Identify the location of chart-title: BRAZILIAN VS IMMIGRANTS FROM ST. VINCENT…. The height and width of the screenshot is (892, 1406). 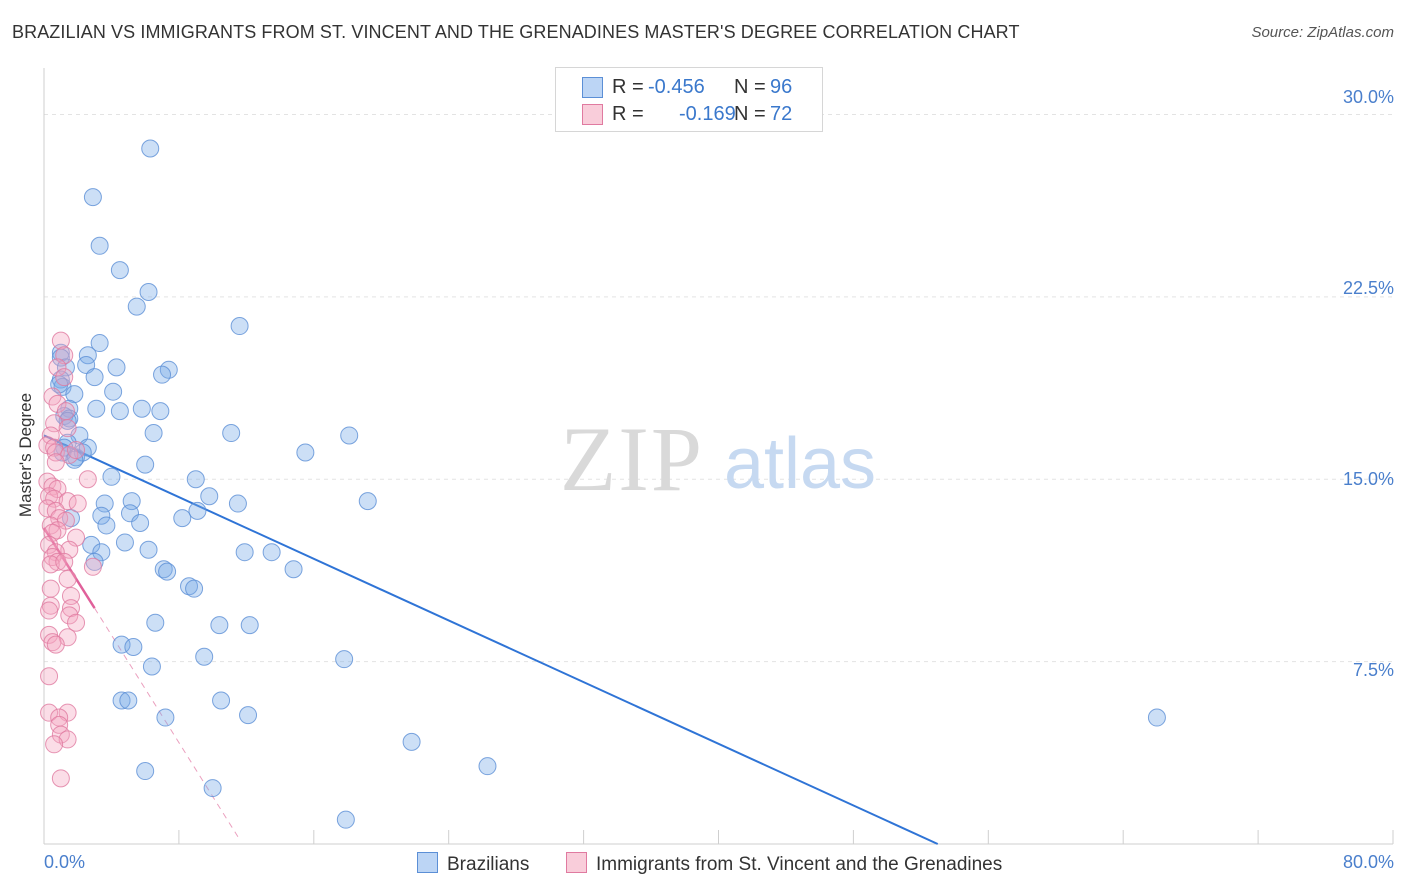
(516, 32).